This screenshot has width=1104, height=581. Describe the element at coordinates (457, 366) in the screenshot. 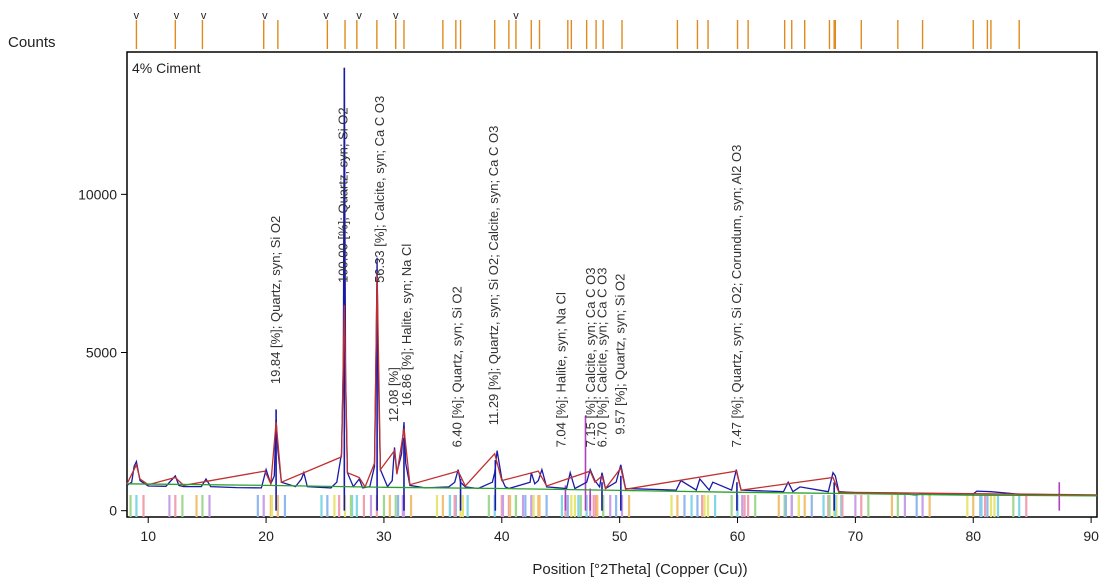

I see `peak-annotation: 6.40 [%]; Quartz, syn; Si O2` at that location.